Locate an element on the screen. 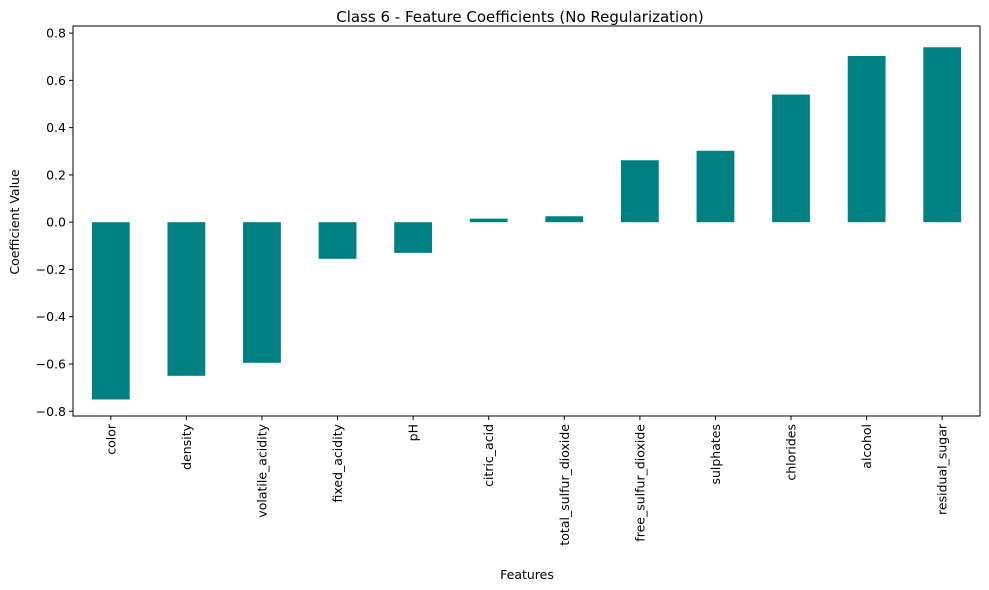 The image size is (989, 590). bar-volatile_acidity is located at coordinates (262, 292).